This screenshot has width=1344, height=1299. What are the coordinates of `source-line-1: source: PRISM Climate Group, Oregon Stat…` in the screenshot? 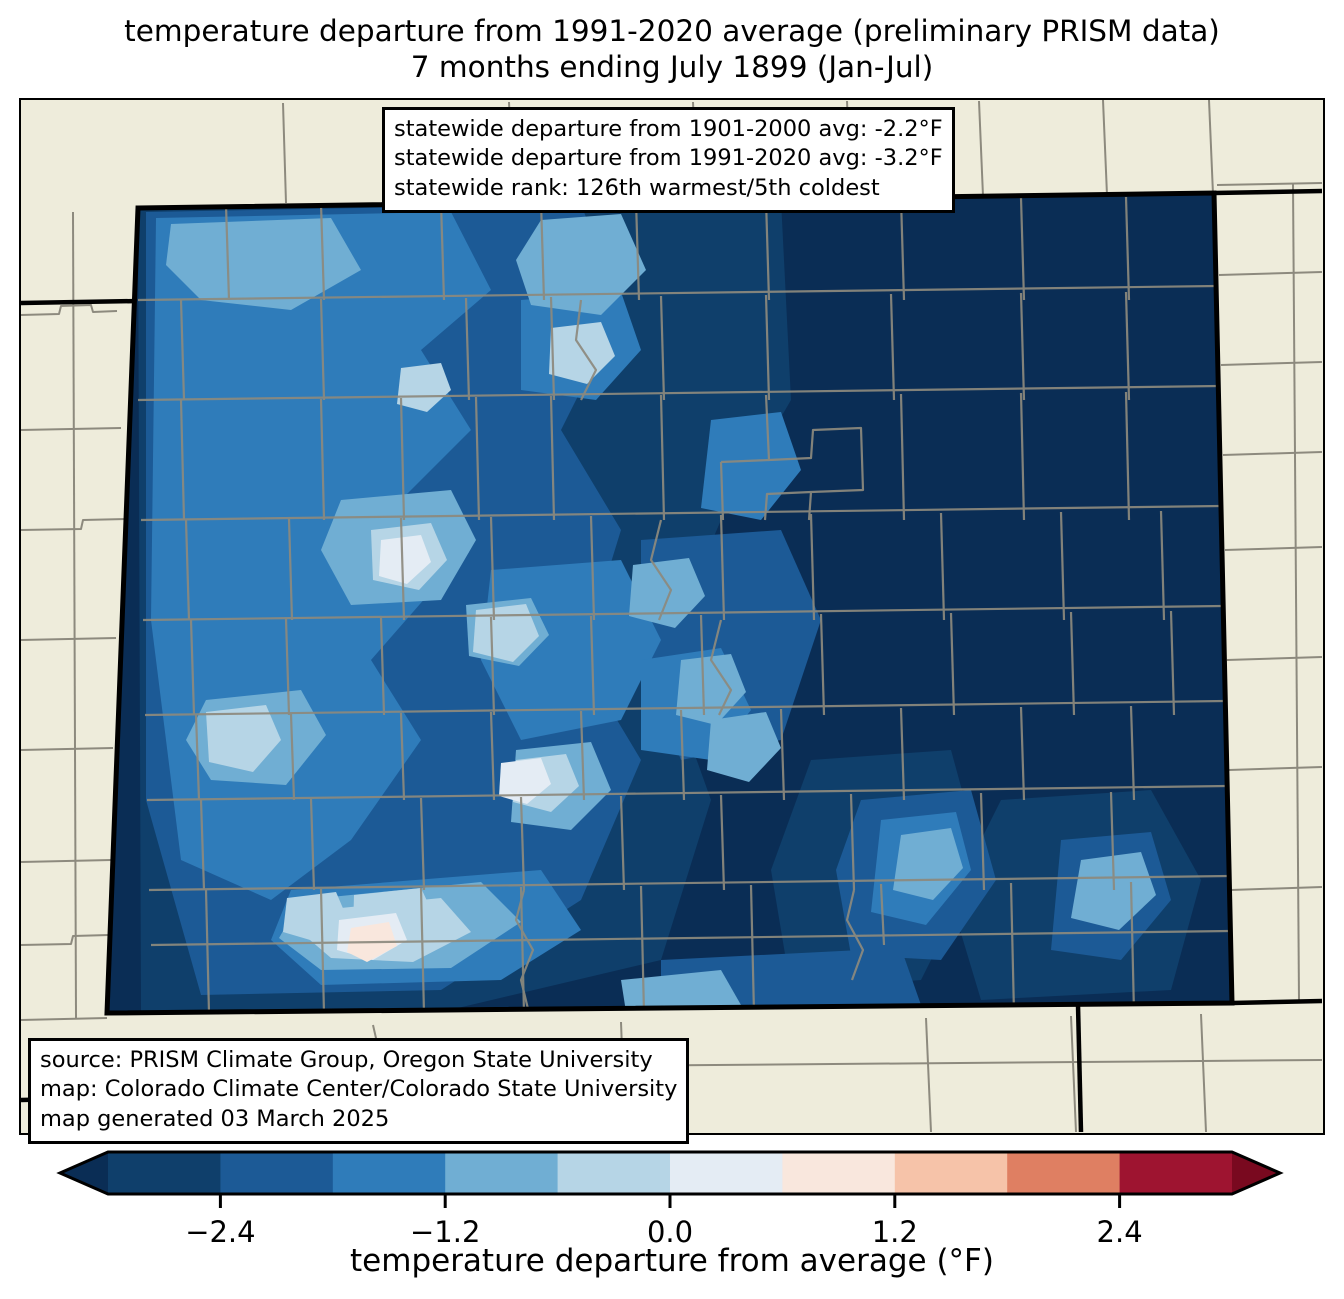 It's located at (346, 1060).